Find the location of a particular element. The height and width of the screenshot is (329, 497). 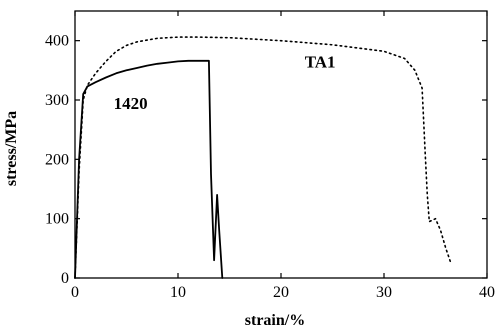

y-tick-label: 200 is located at coordinates (57, 159).